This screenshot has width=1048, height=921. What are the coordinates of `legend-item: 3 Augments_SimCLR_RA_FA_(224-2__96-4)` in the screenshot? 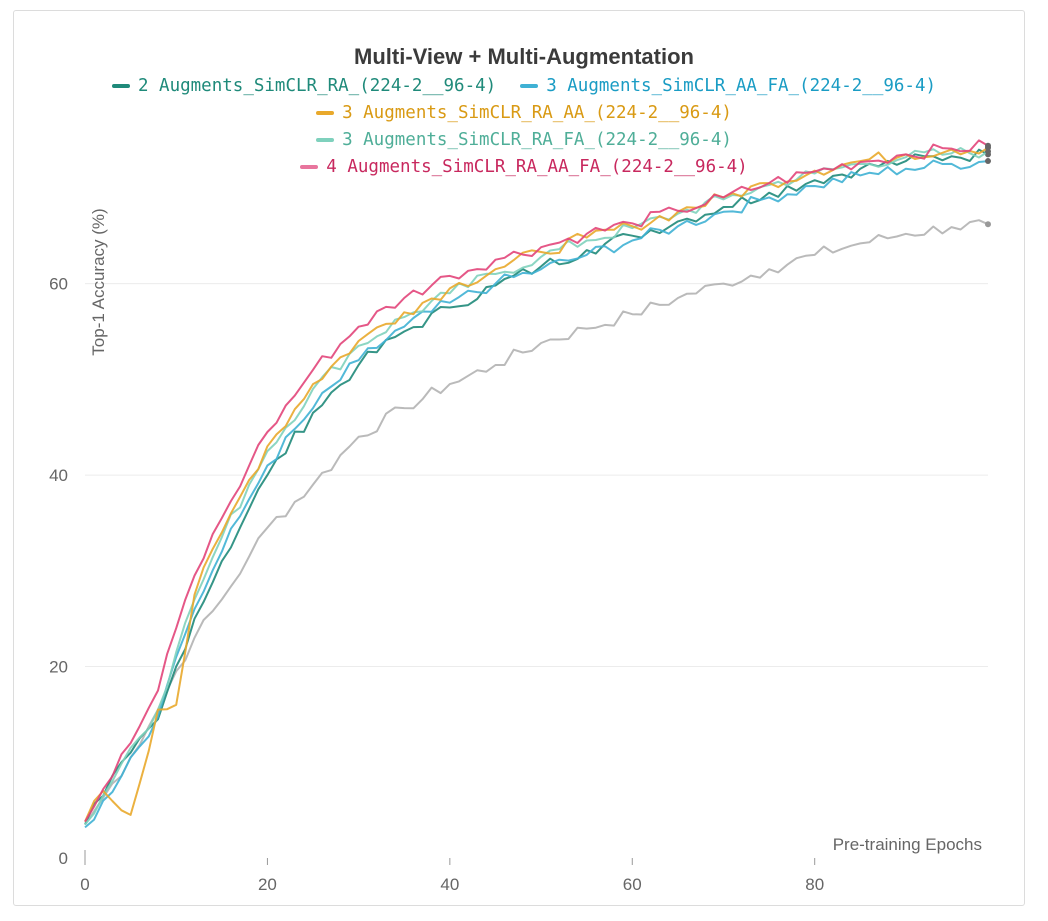 It's located at (524, 140).